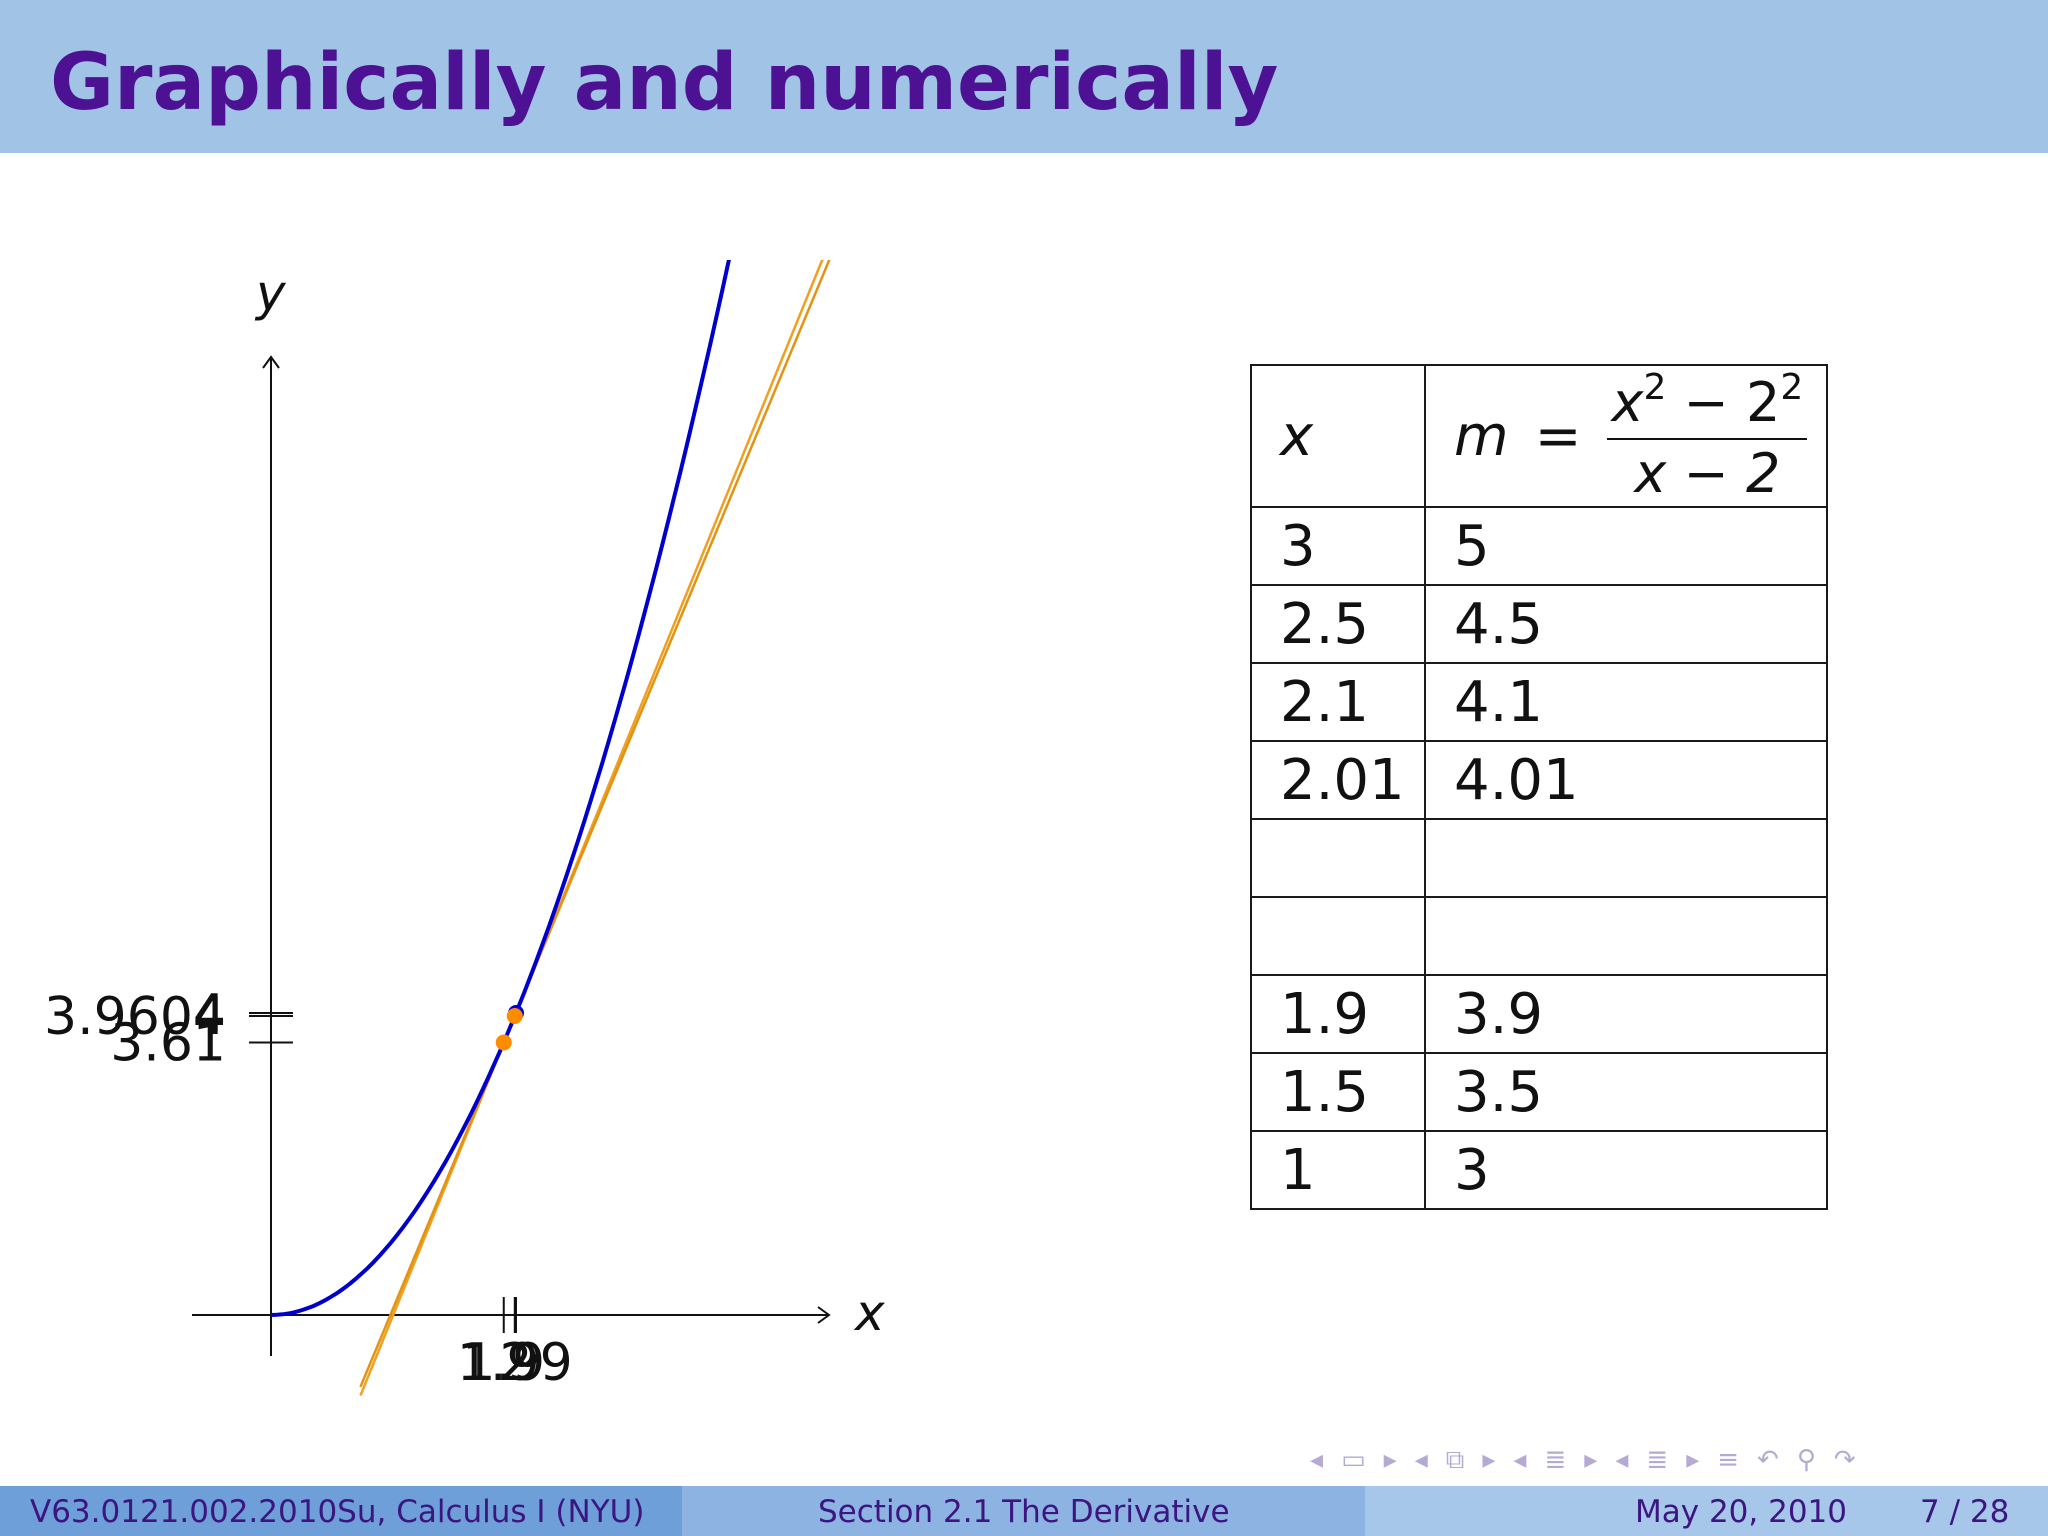 The width and height of the screenshot is (2048, 1536). I want to click on frame-prev-icon: ◂, so click(1317, 1460).